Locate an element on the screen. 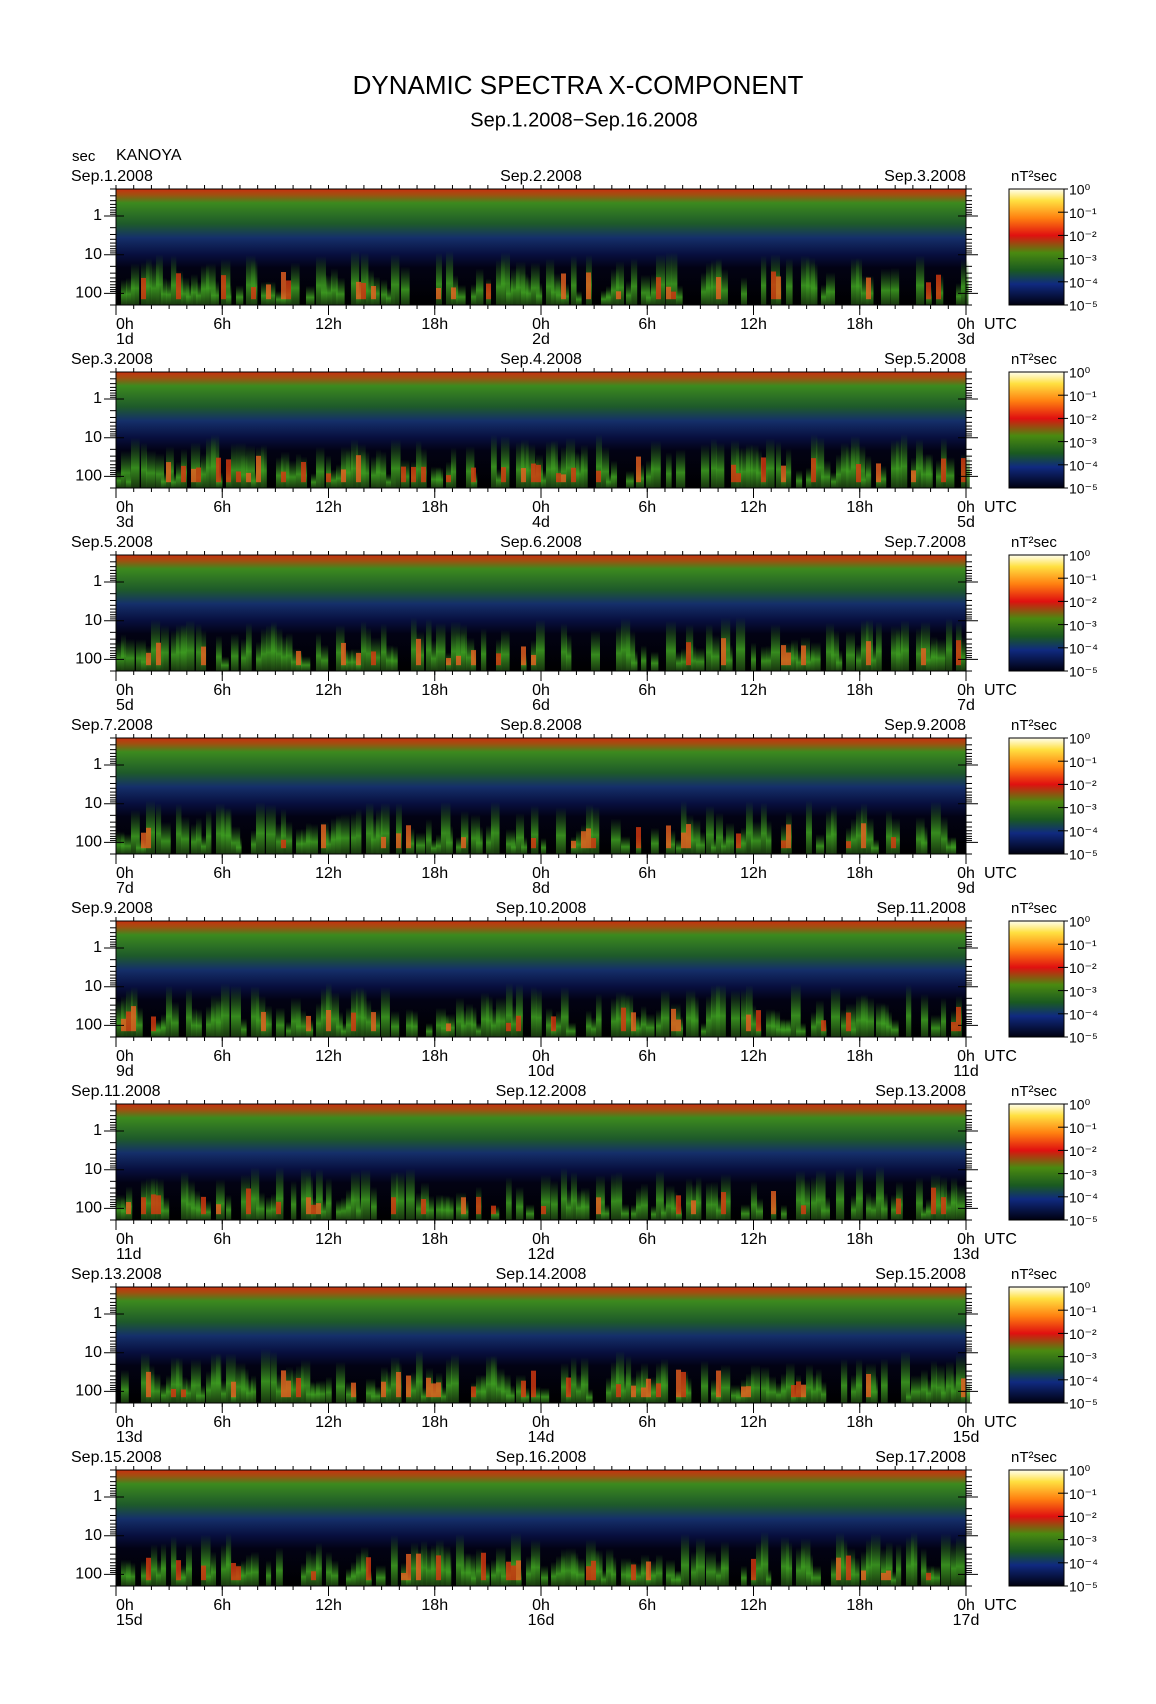 The width and height of the screenshot is (1156, 1704). colorbar is located at coordinates (1036, 247).